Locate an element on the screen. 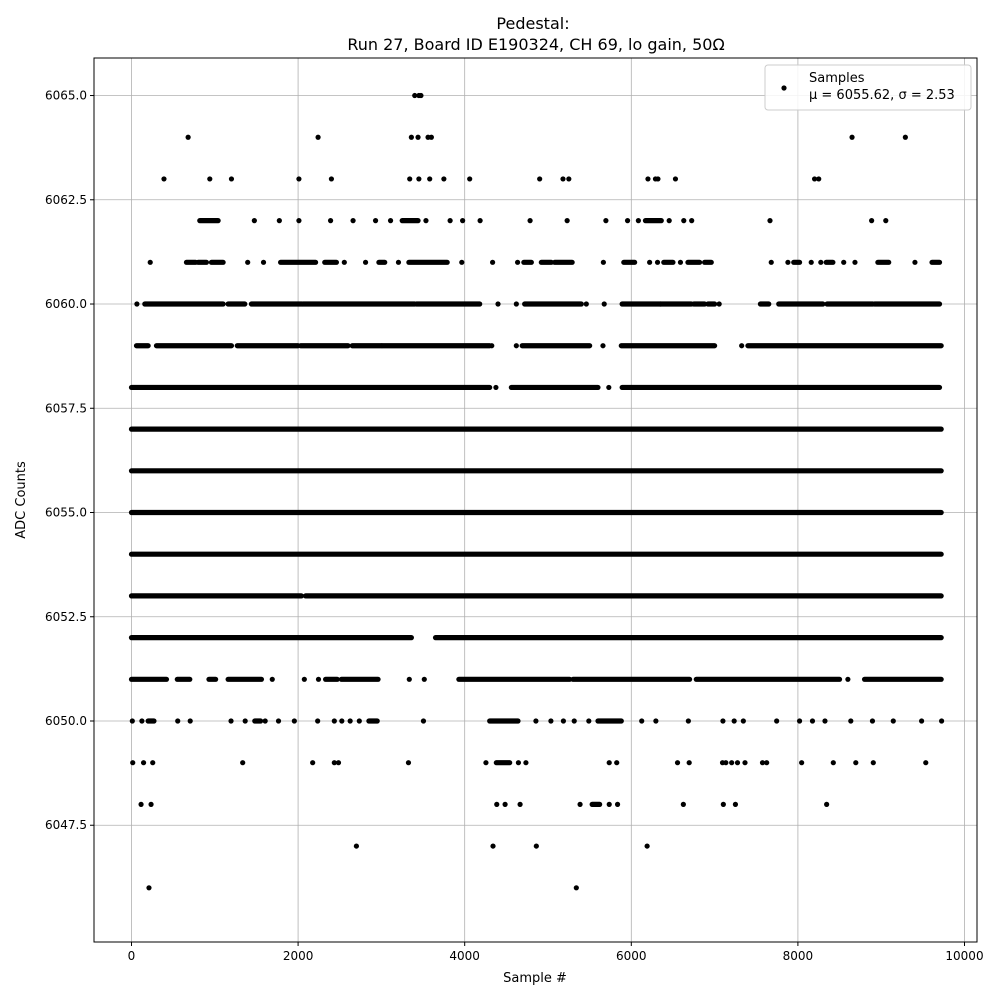  legend-box is located at coordinates (868, 87).